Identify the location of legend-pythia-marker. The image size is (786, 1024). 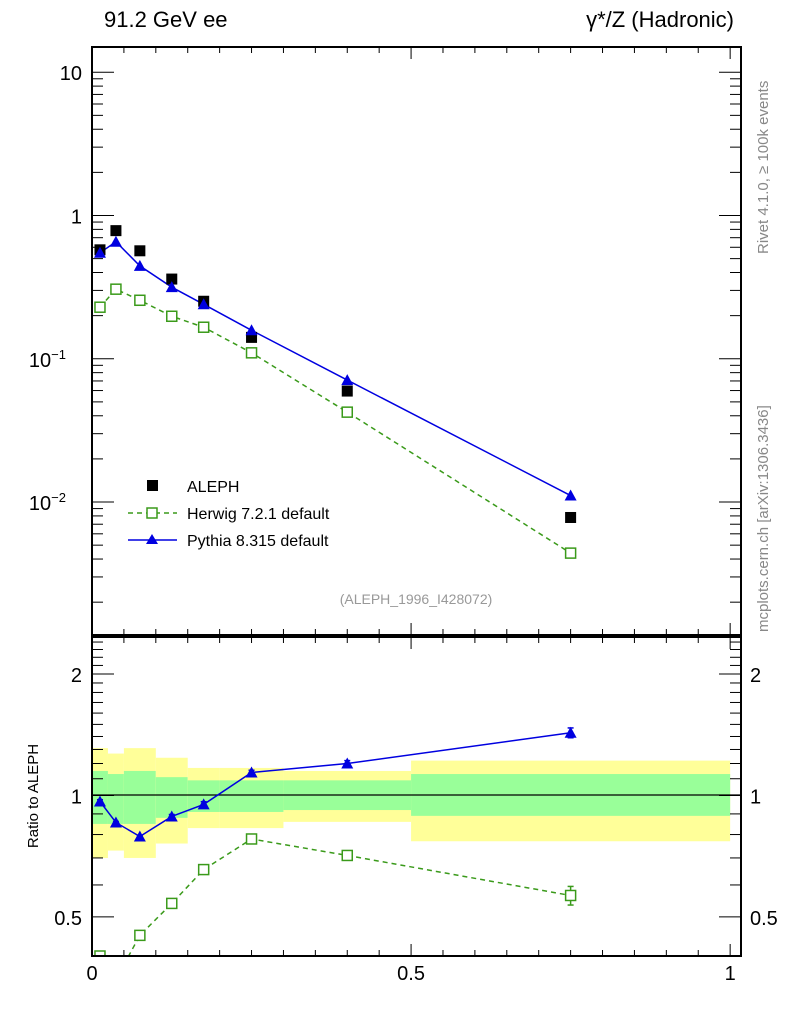
(152, 539).